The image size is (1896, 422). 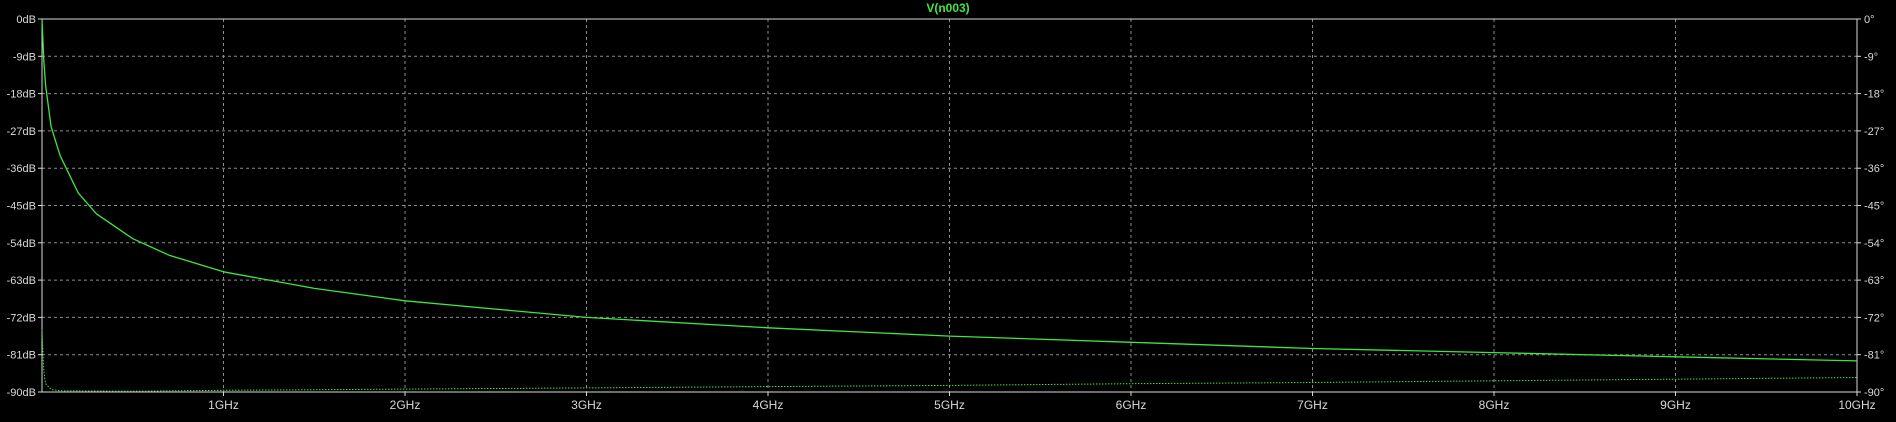 What do you see at coordinates (405, 405) in the screenshot?
I see `x-tick-label: 2GHz` at bounding box center [405, 405].